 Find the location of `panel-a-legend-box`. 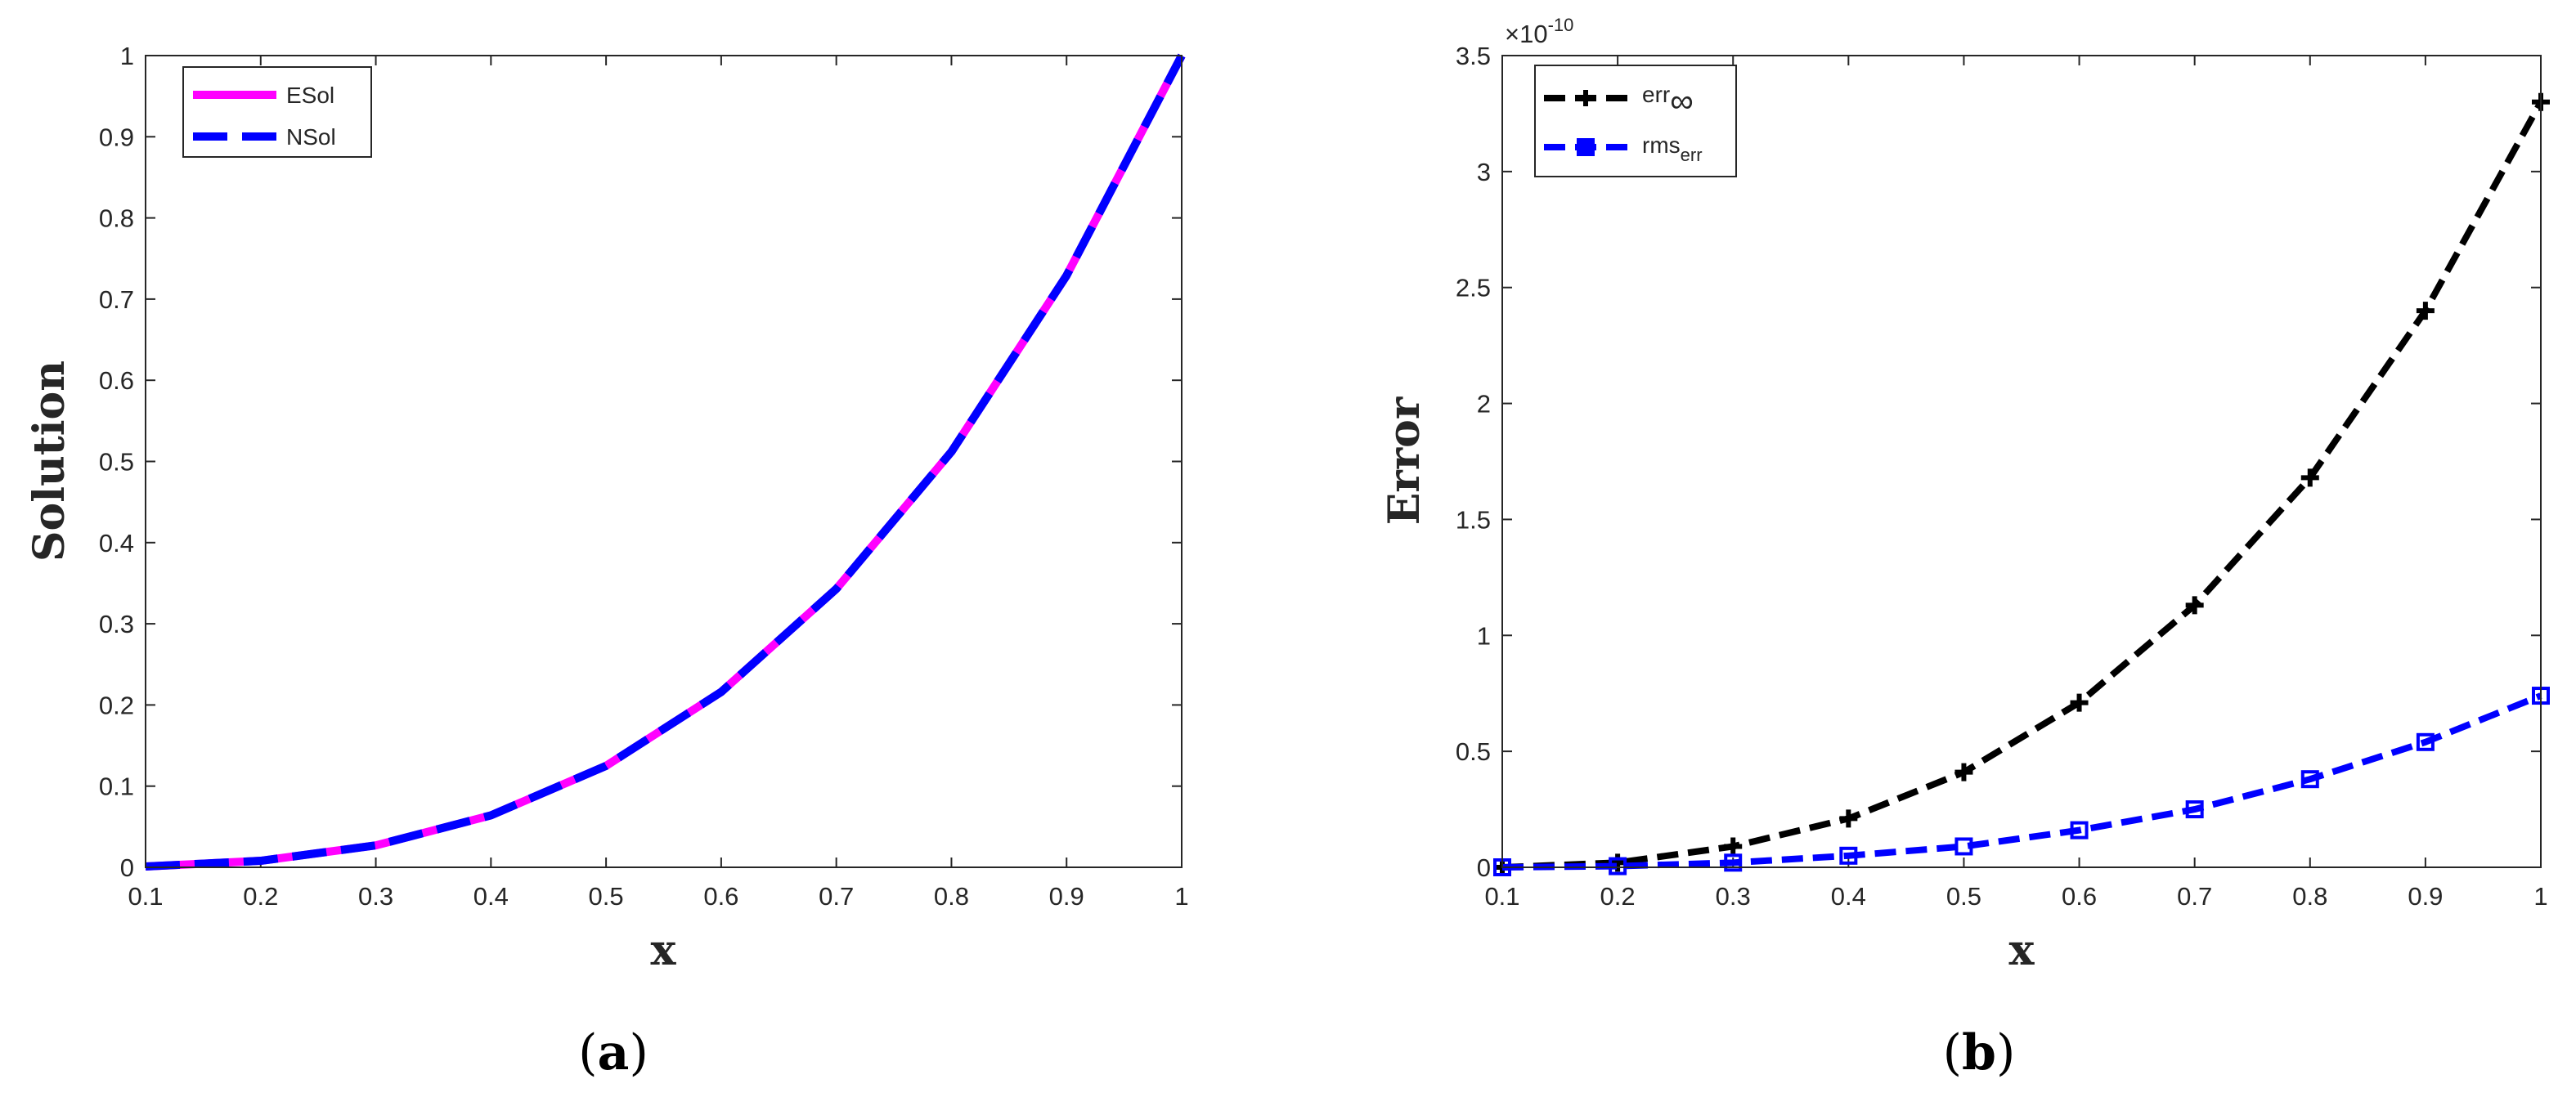

panel-a-legend-box is located at coordinates (277, 112).